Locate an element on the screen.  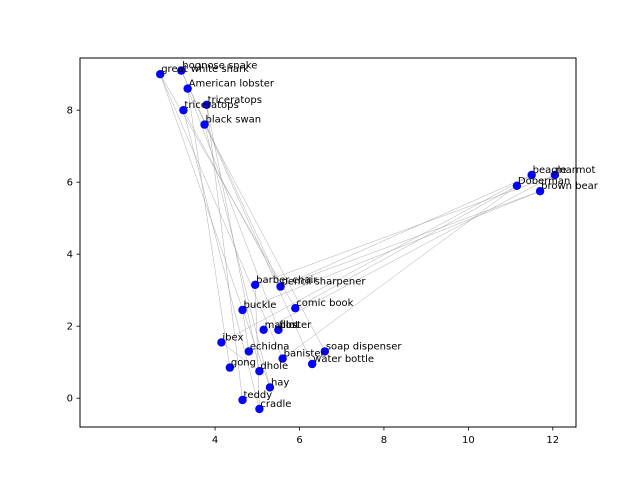
point-label: great white shark is located at coordinates (205, 69).